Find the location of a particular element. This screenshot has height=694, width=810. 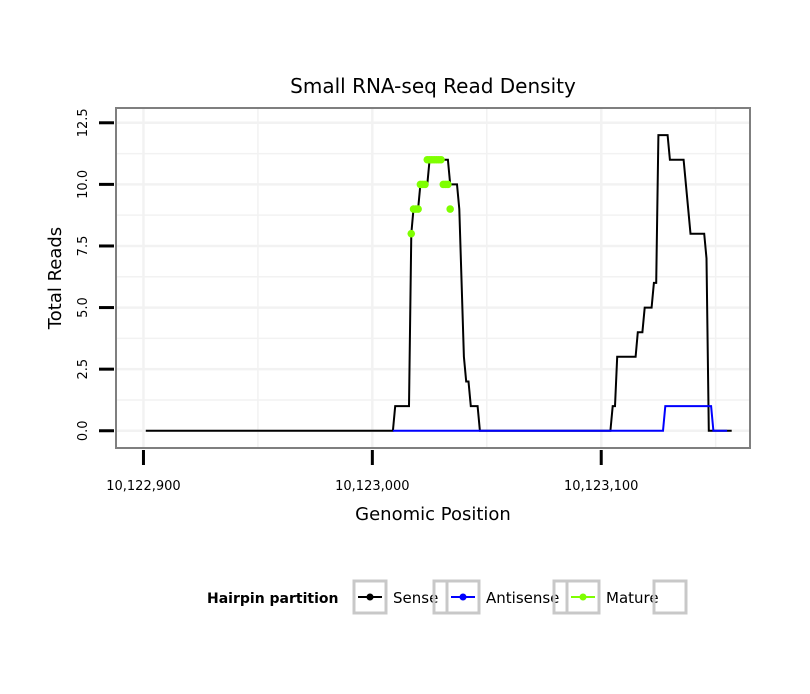

legend-label: Antisense is located at coordinates (522, 598).